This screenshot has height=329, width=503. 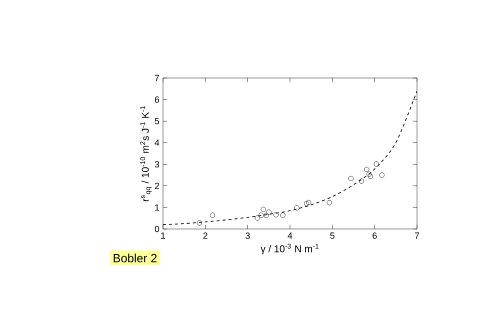 What do you see at coordinates (157, 121) in the screenshot?
I see `y-tick-label: 5` at bounding box center [157, 121].